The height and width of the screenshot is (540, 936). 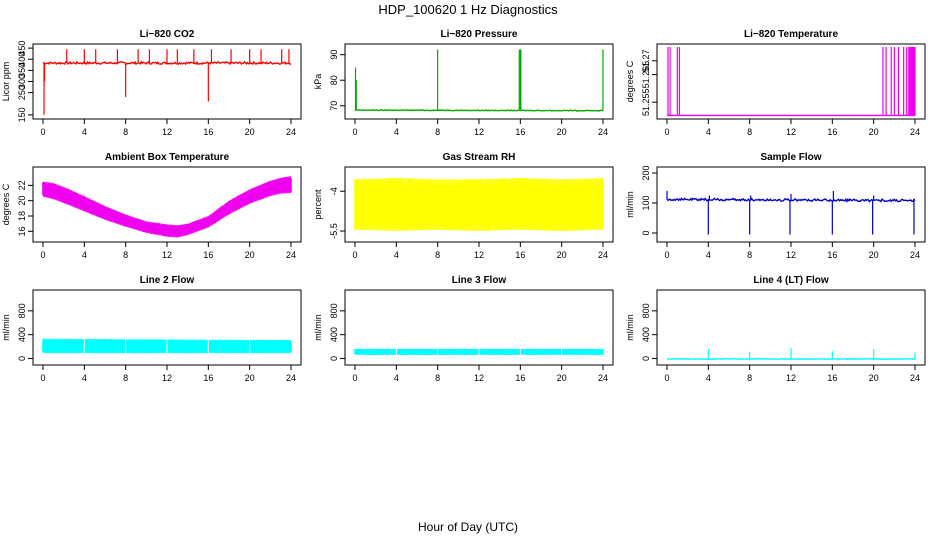 What do you see at coordinates (463, 329) in the screenshot?
I see `panel-line3_flow: Line 3 Flow ml/min 0 4 8 12 16 20 24 0 400 800` at bounding box center [463, 329].